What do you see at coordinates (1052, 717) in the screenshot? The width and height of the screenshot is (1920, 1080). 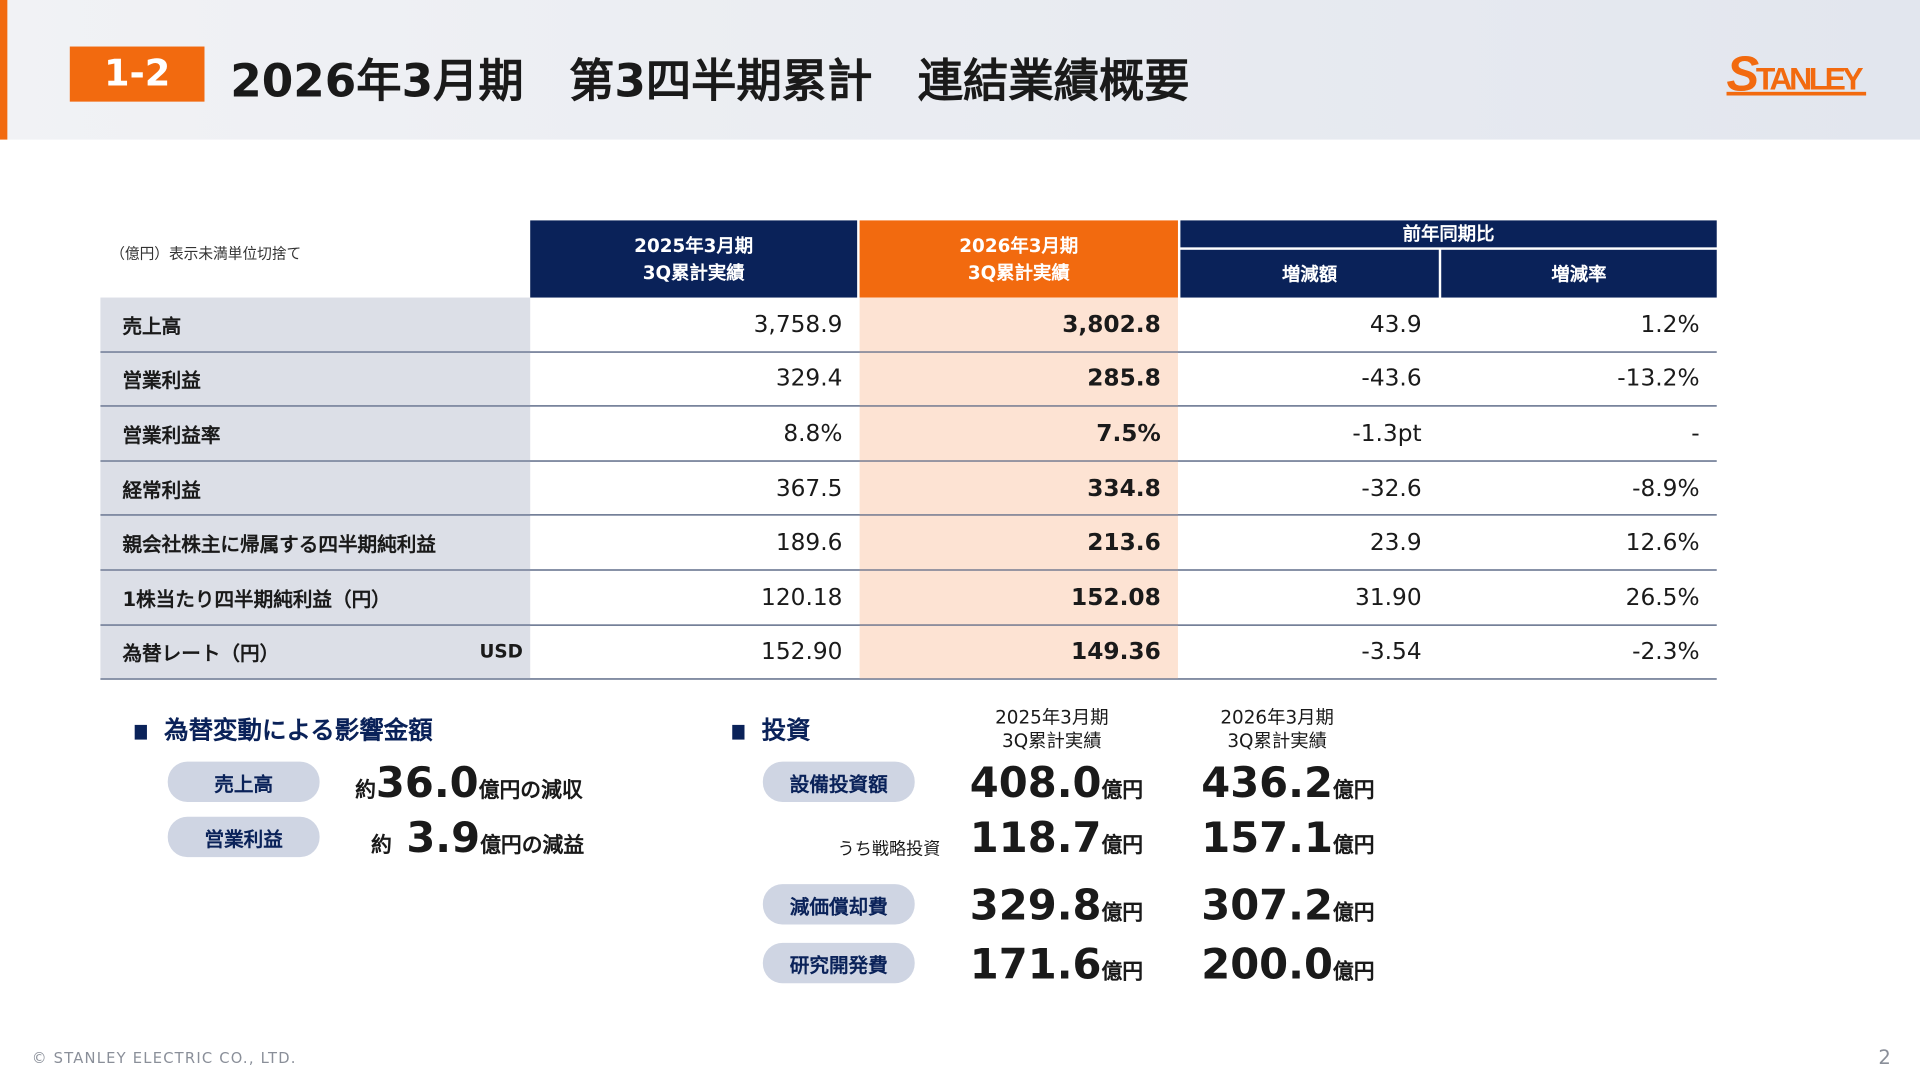 I see `invest-col-prev-line1: 2025年3月期` at bounding box center [1052, 717].